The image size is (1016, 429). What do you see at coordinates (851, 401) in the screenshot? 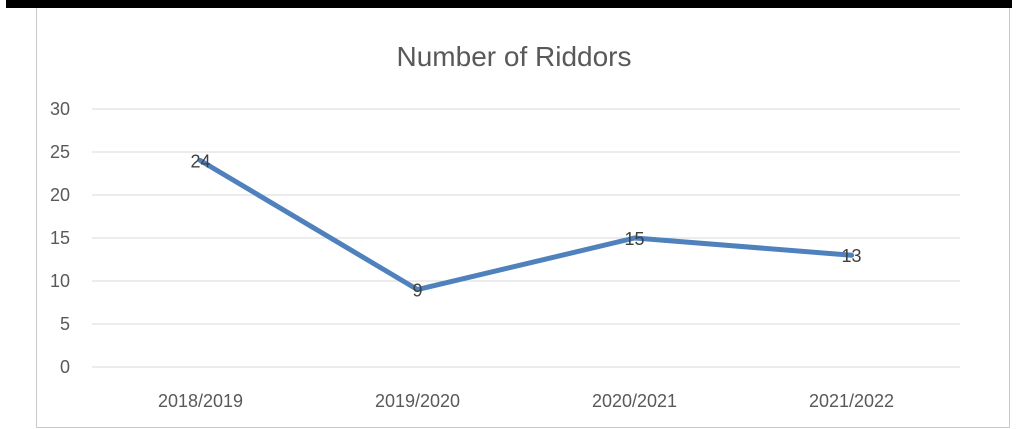
I see `x-tick-label: 2021/2022` at bounding box center [851, 401].